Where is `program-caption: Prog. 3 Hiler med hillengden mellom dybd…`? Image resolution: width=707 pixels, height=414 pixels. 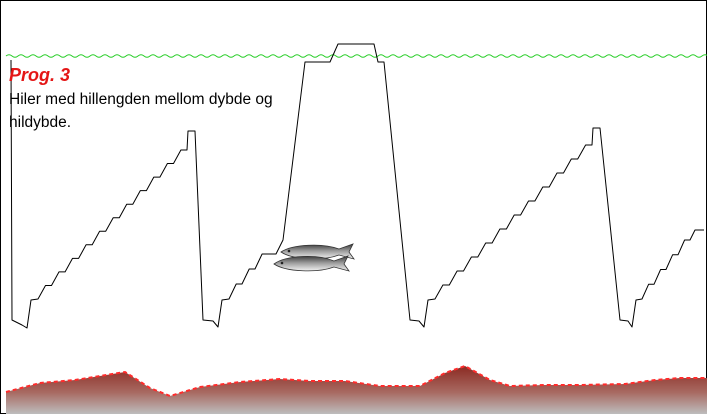
program-caption: Prog. 3 Hiler med hillengden mellom dybd… is located at coordinates (159, 98).